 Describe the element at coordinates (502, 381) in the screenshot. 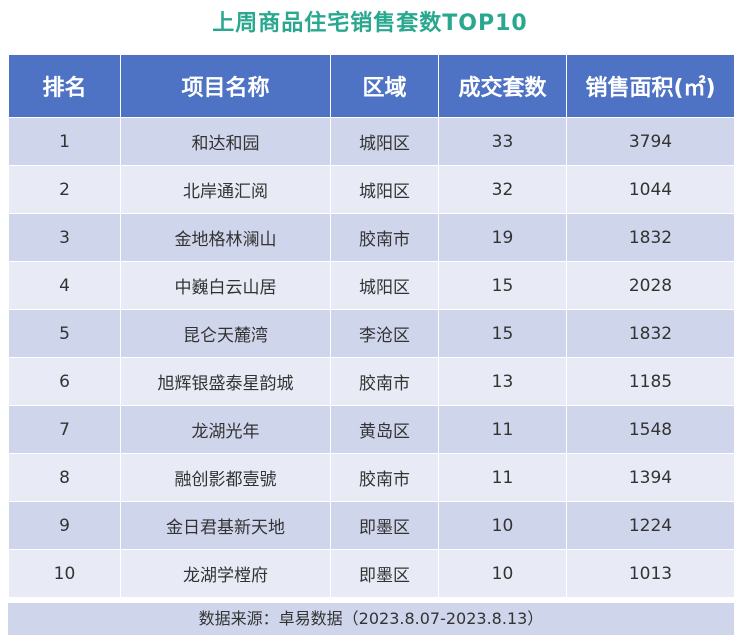

I see `cell-units-sold: 13` at that location.